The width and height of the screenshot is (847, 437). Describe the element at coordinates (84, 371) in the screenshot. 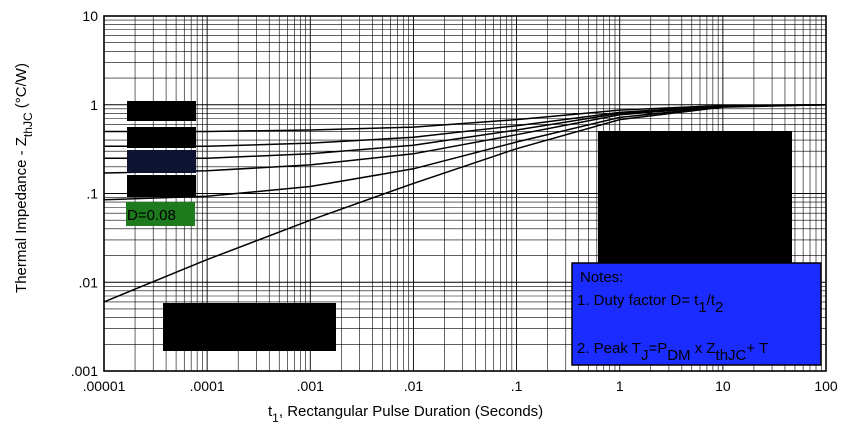

I see `y-tick-label: .001` at that location.